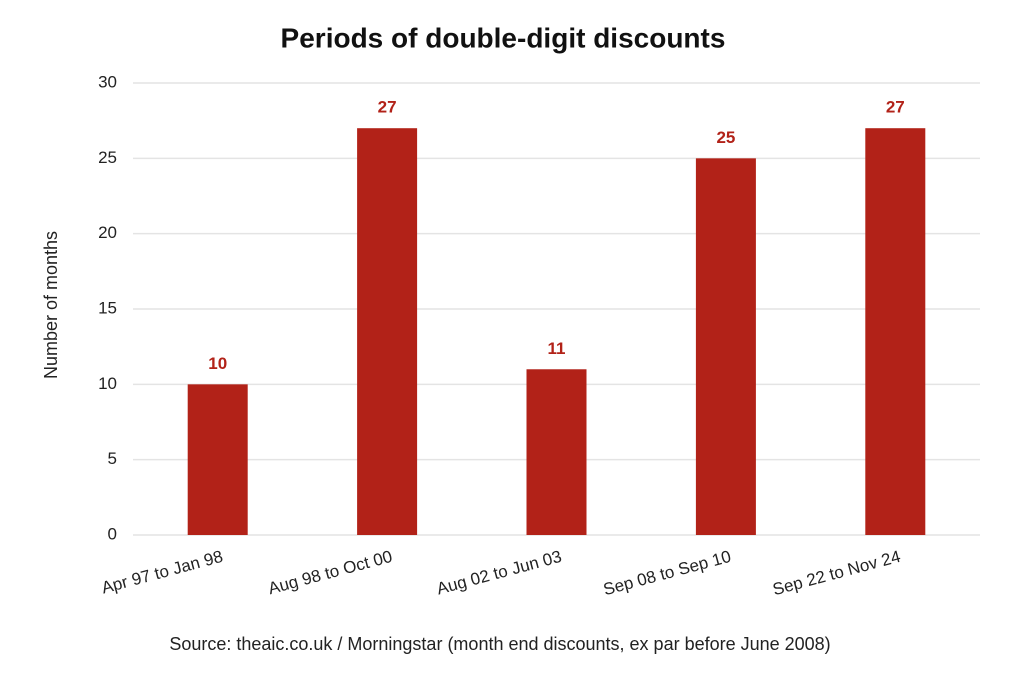  I want to click on y-tick-label: 10, so click(107, 383).